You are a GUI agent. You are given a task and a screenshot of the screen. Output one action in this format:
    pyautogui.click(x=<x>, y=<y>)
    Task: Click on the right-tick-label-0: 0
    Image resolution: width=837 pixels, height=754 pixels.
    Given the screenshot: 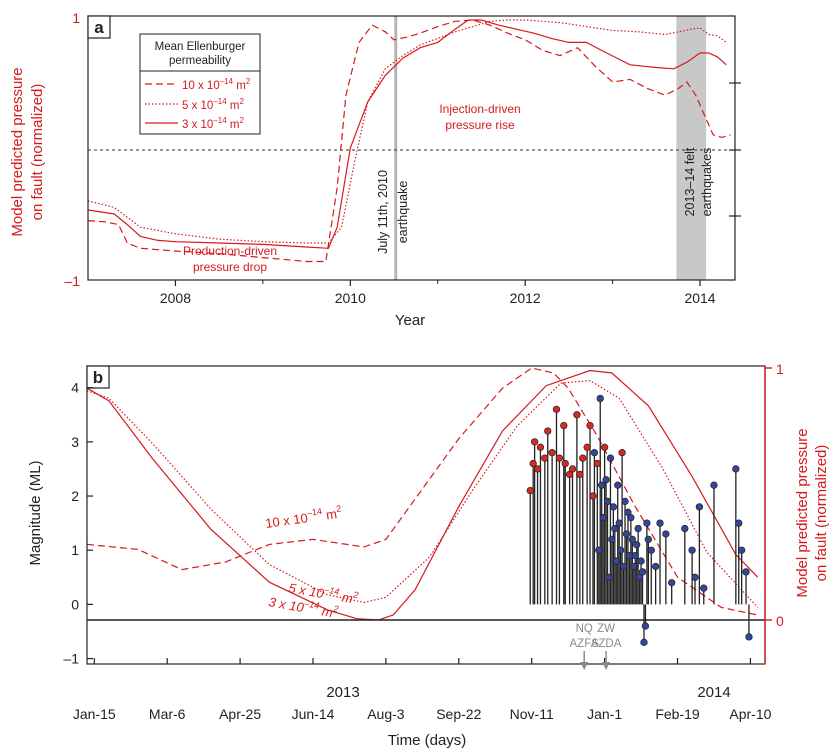 What is the action you would take?
    pyautogui.click(x=780, y=621)
    